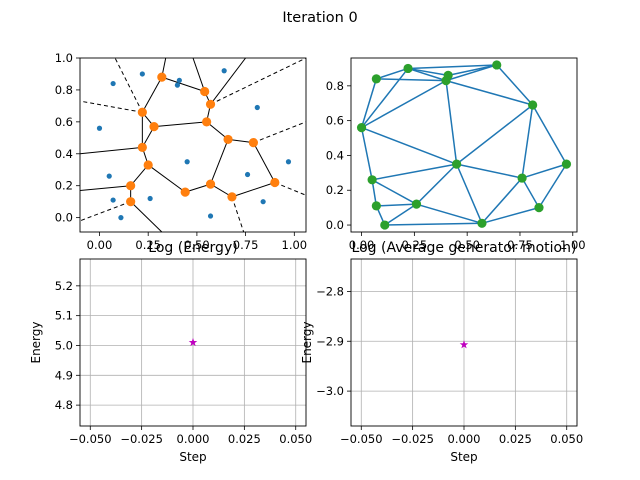  Describe the element at coordinates (64, 58) in the screenshot. I see `y-tick-label: 1.0` at that location.